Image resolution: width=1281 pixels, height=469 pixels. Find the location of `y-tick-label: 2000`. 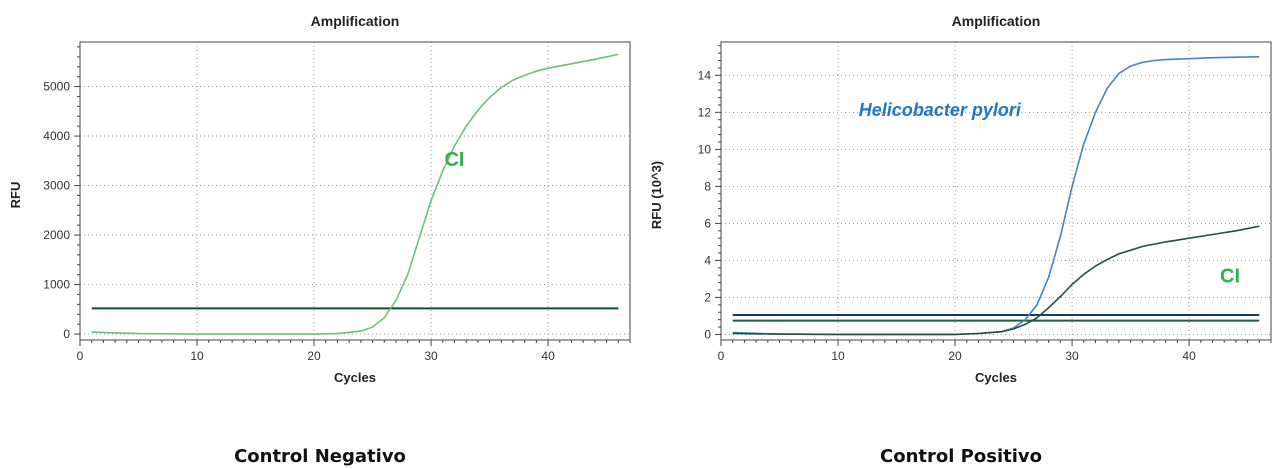

y-tick-label: 2000 is located at coordinates (56, 235).